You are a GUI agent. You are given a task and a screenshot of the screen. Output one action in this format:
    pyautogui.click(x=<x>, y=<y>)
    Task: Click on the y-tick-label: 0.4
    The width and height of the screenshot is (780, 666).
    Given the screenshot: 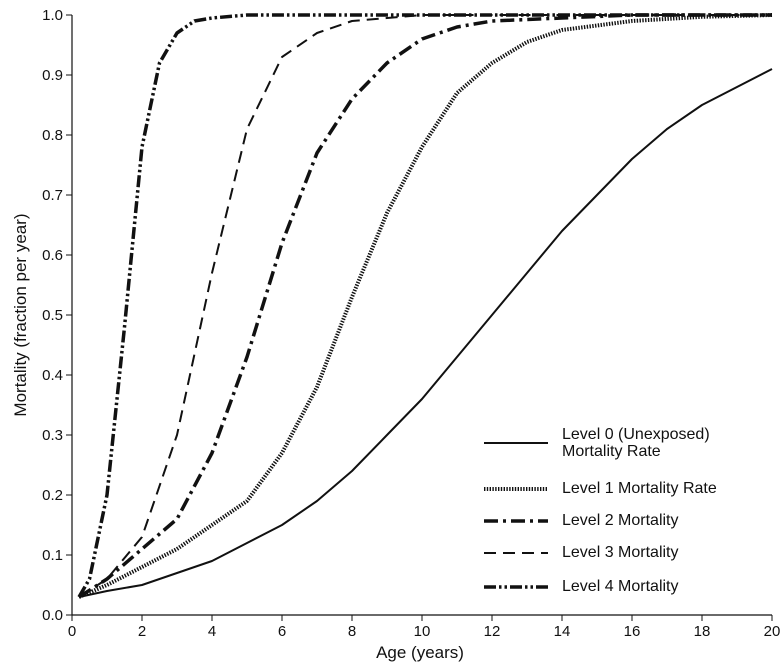 What is the action you would take?
    pyautogui.click(x=52, y=375)
    